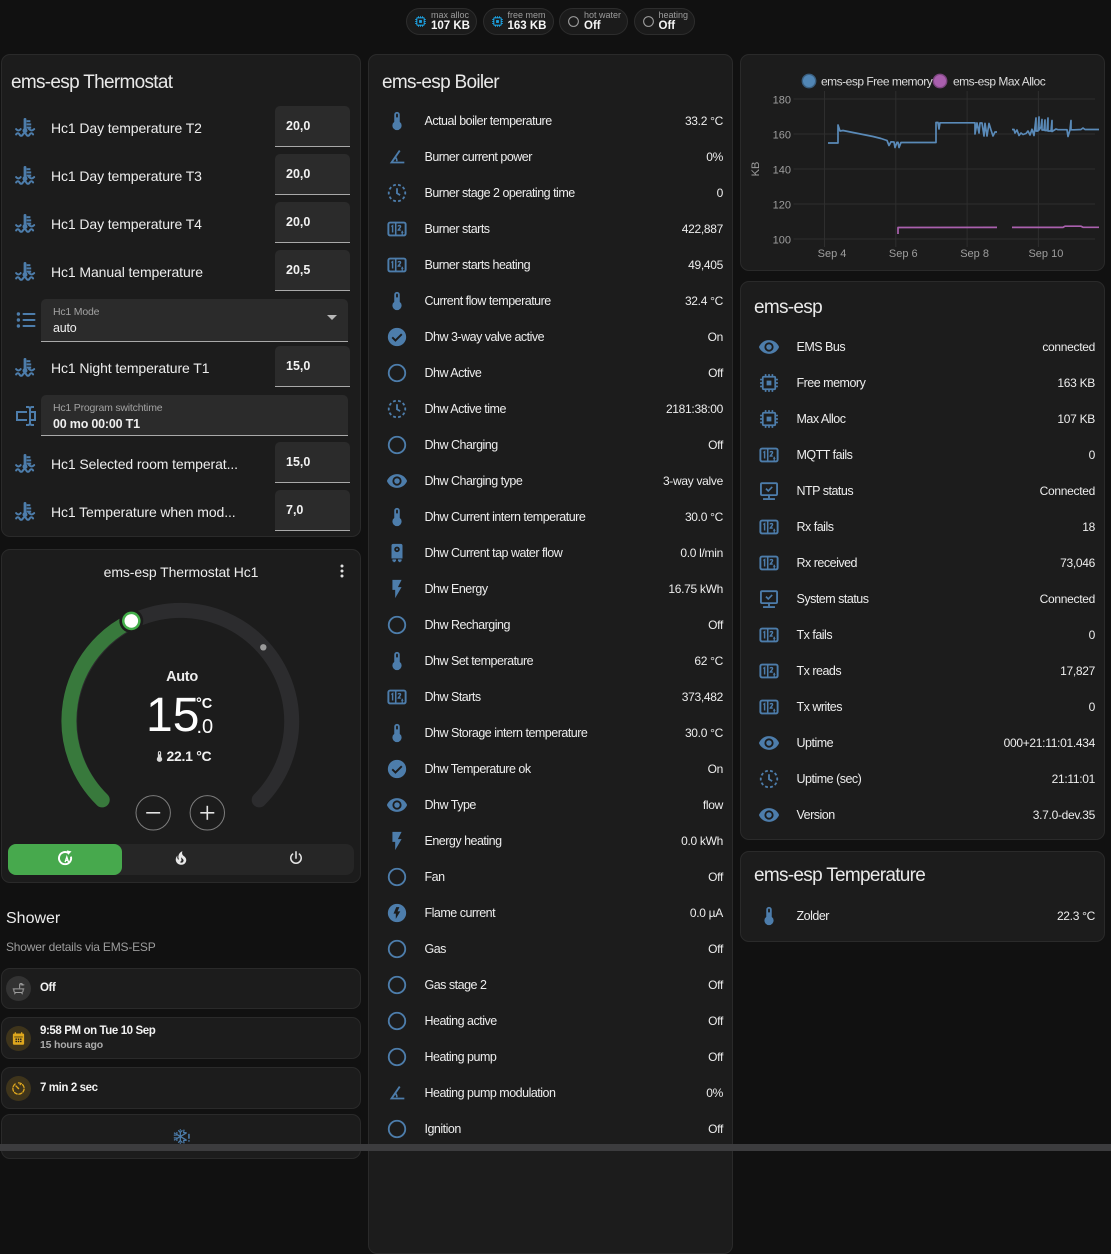  Describe the element at coordinates (782, 136) in the screenshot. I see `svg-text: 160` at that location.